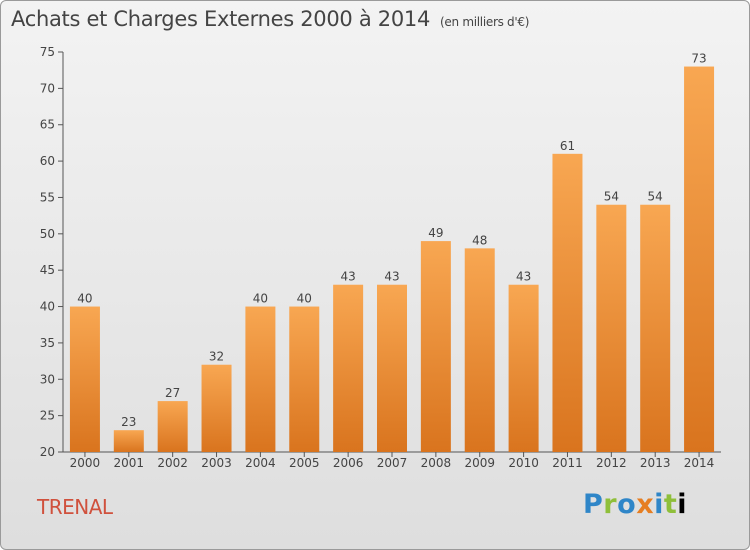 This screenshot has width=750, height=550. I want to click on bar-2005, so click(304, 379).